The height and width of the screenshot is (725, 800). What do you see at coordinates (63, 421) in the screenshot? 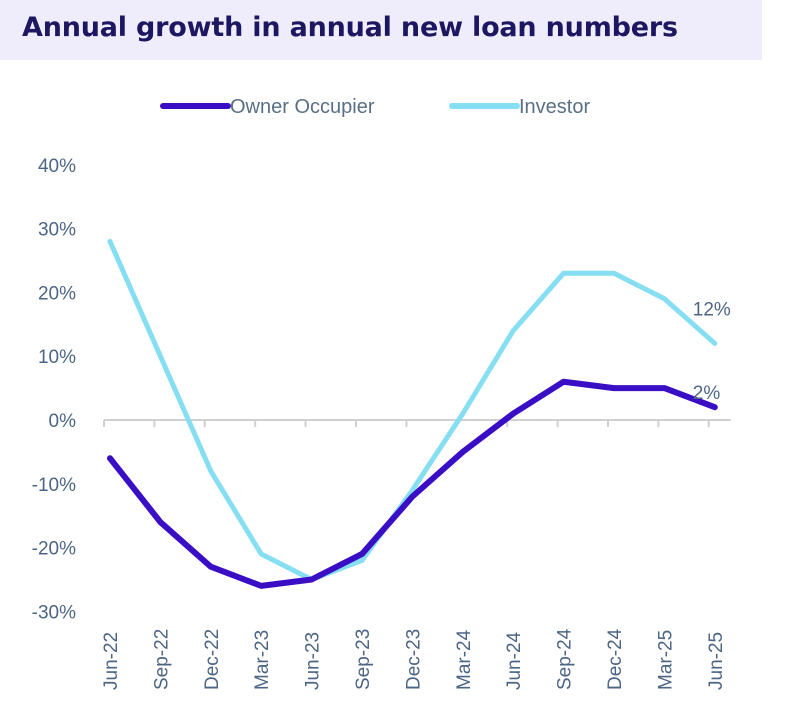
I see `y-tick-label: 0%` at bounding box center [63, 421].